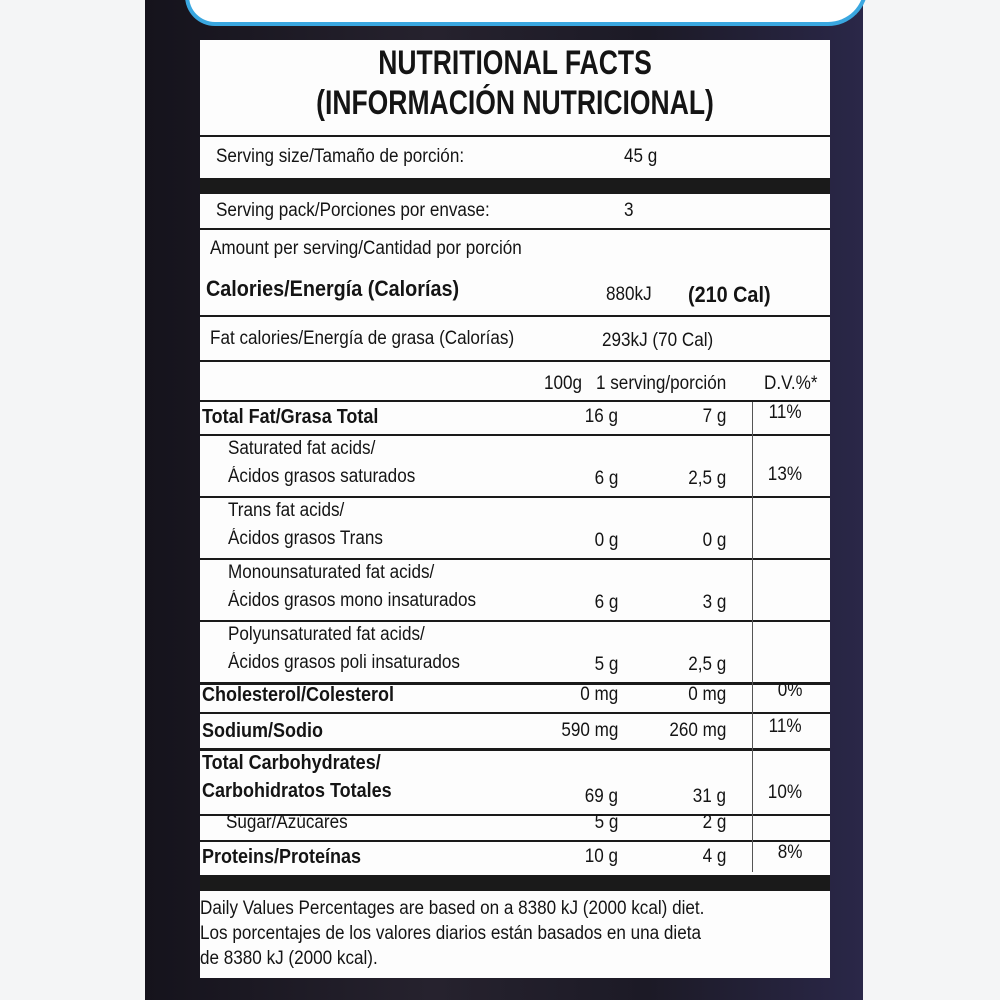  I want to click on serving-size-label: Serving size/Tamaño de porción:, so click(340, 156).